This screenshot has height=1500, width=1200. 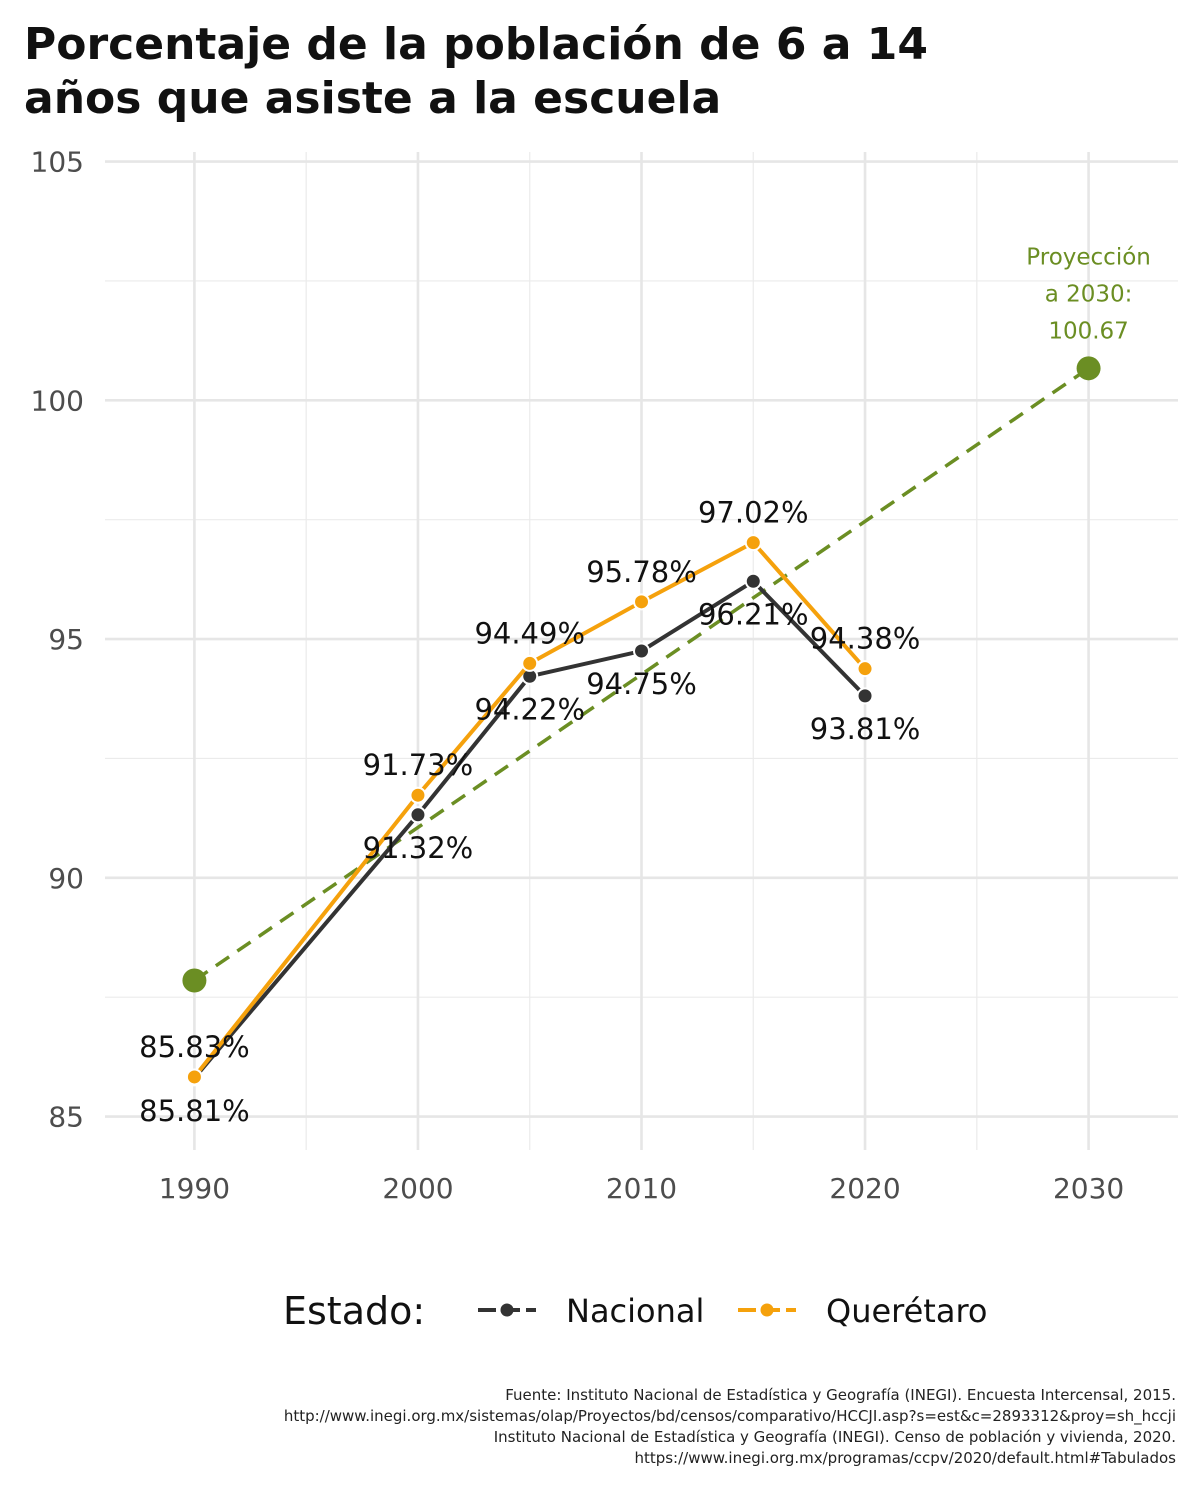 What do you see at coordinates (57, 400) in the screenshot?
I see `y-tick-label: 100` at bounding box center [57, 400].